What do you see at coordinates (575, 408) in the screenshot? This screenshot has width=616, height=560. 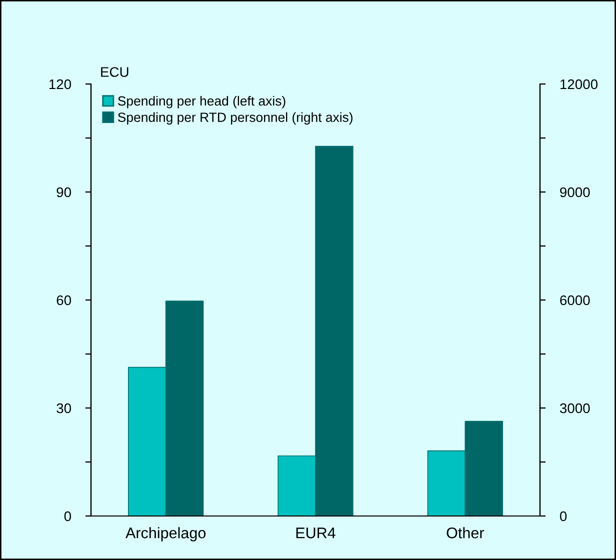 I see `y2-tick-label: 3000` at bounding box center [575, 408].